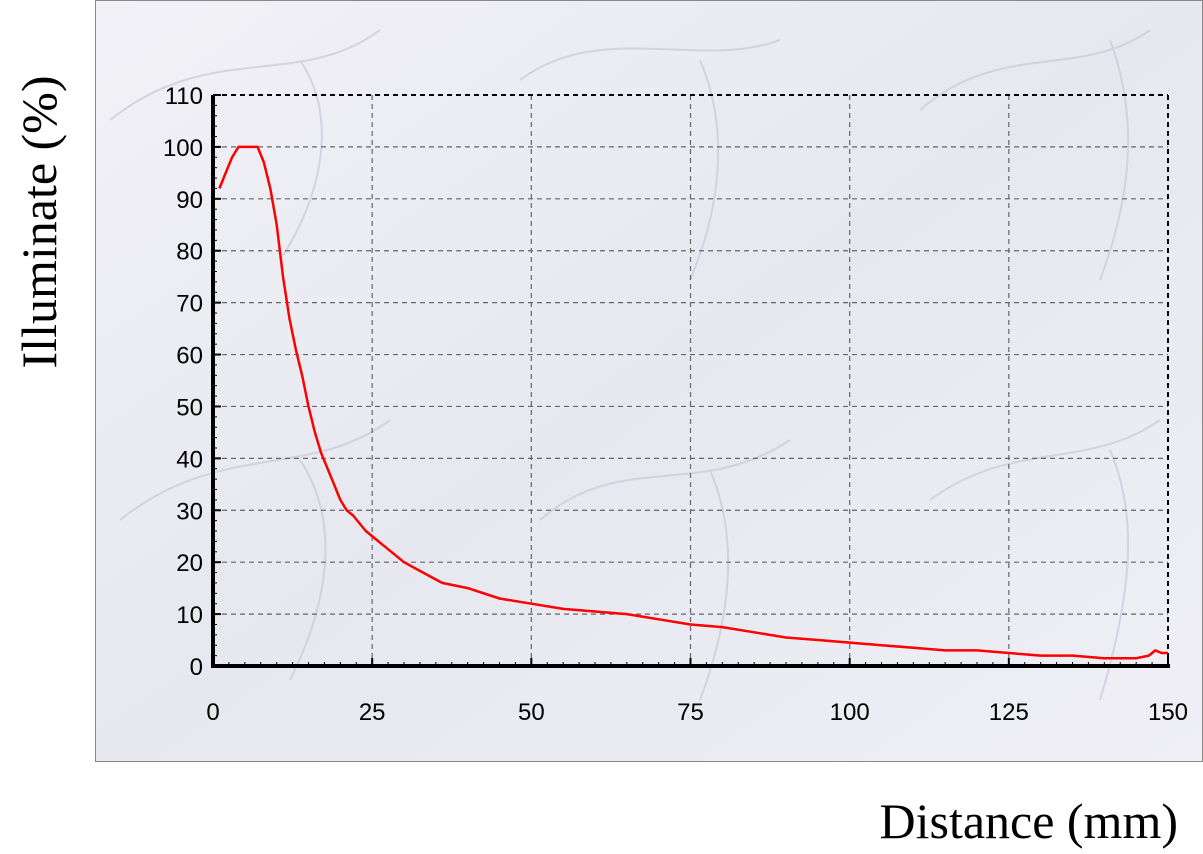 This screenshot has width=1203, height=854. What do you see at coordinates (183, 148) in the screenshot?
I see `y-tick-label: 100` at bounding box center [183, 148].